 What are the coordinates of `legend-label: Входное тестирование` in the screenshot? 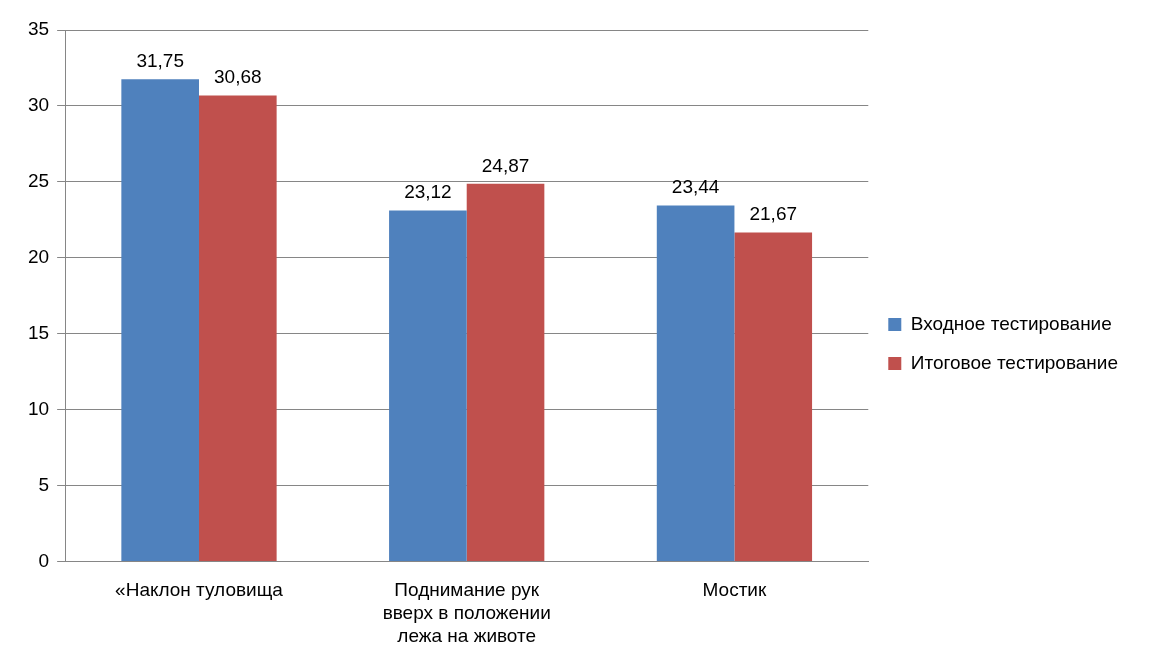 It's located at (1011, 323).